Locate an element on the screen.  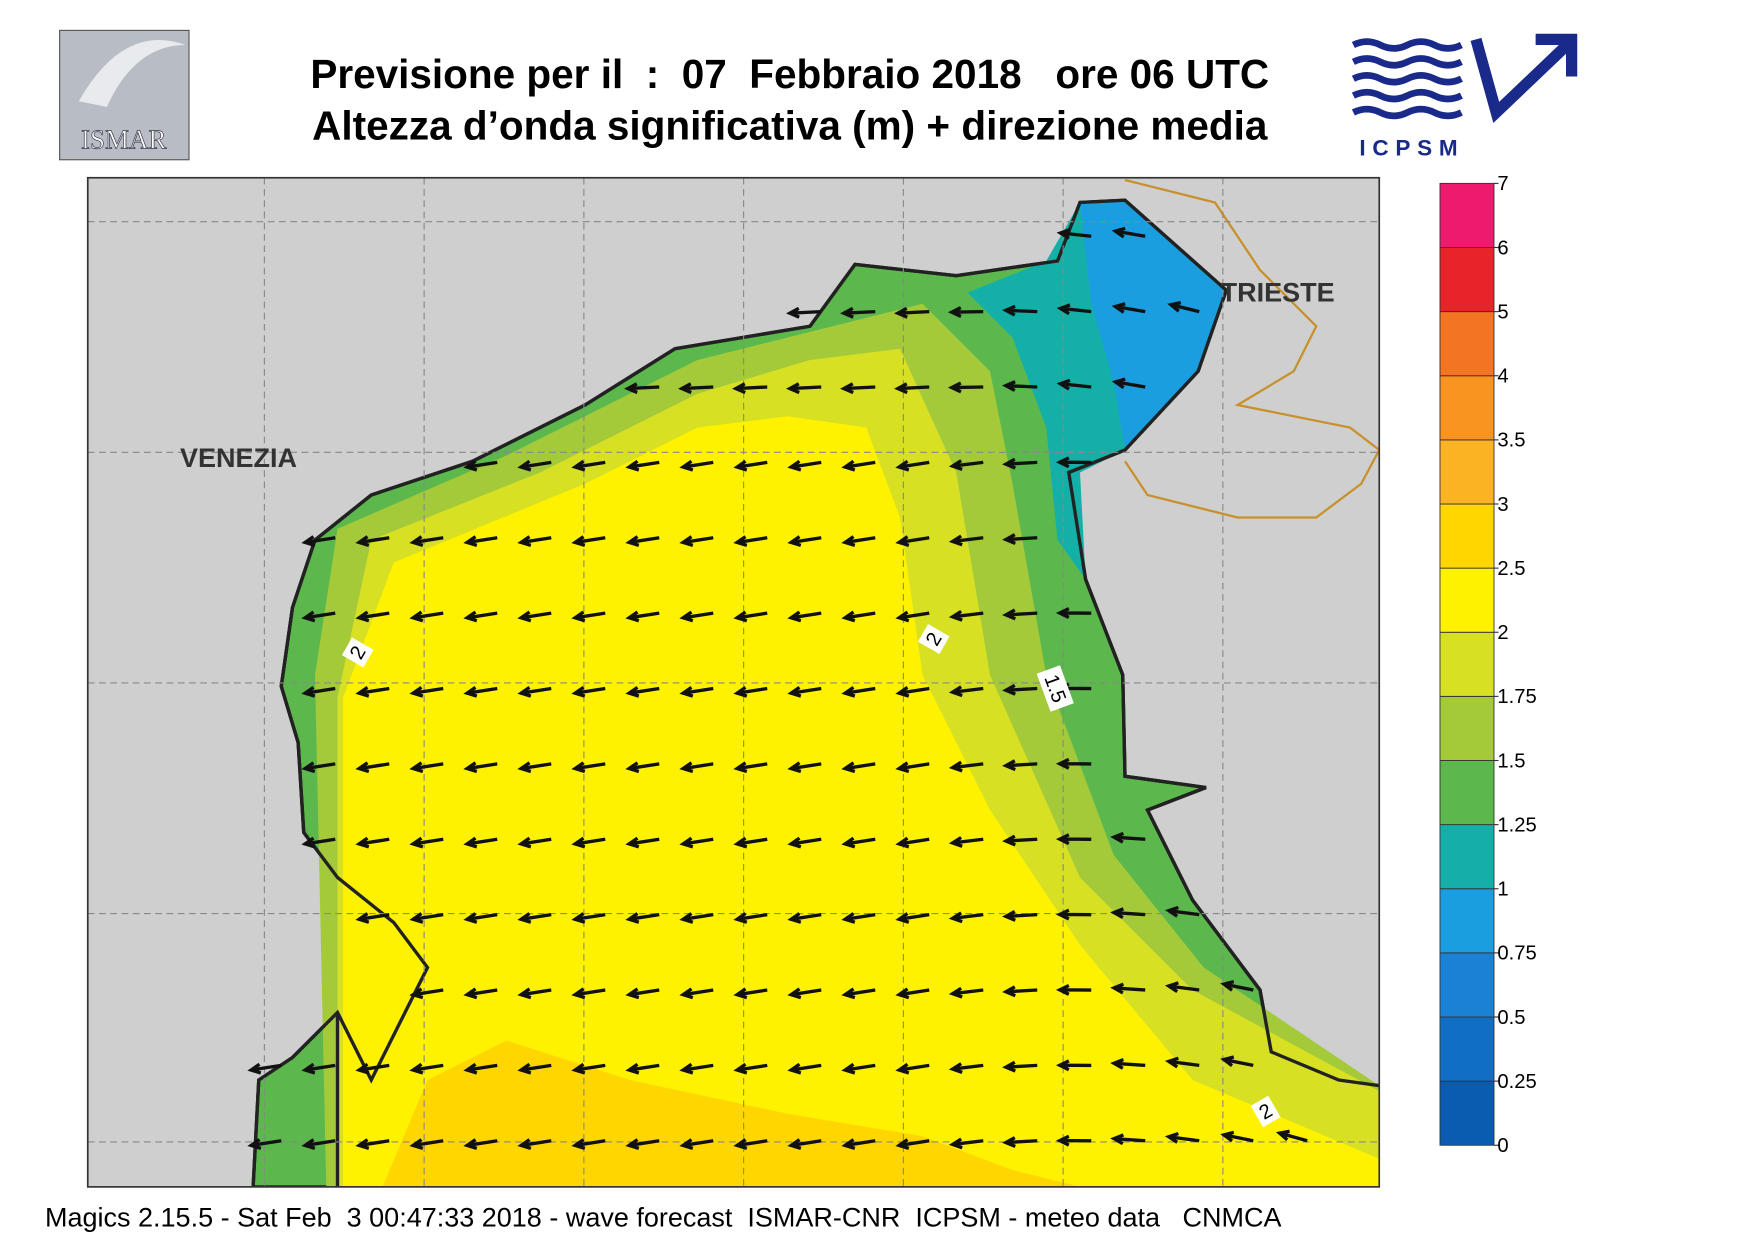
legend-tick-label: 0.75 is located at coordinates (1516, 954).